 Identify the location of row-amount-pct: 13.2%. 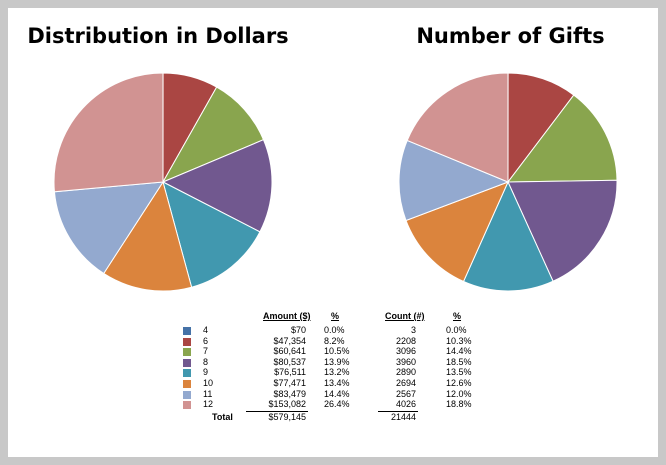
(337, 372).